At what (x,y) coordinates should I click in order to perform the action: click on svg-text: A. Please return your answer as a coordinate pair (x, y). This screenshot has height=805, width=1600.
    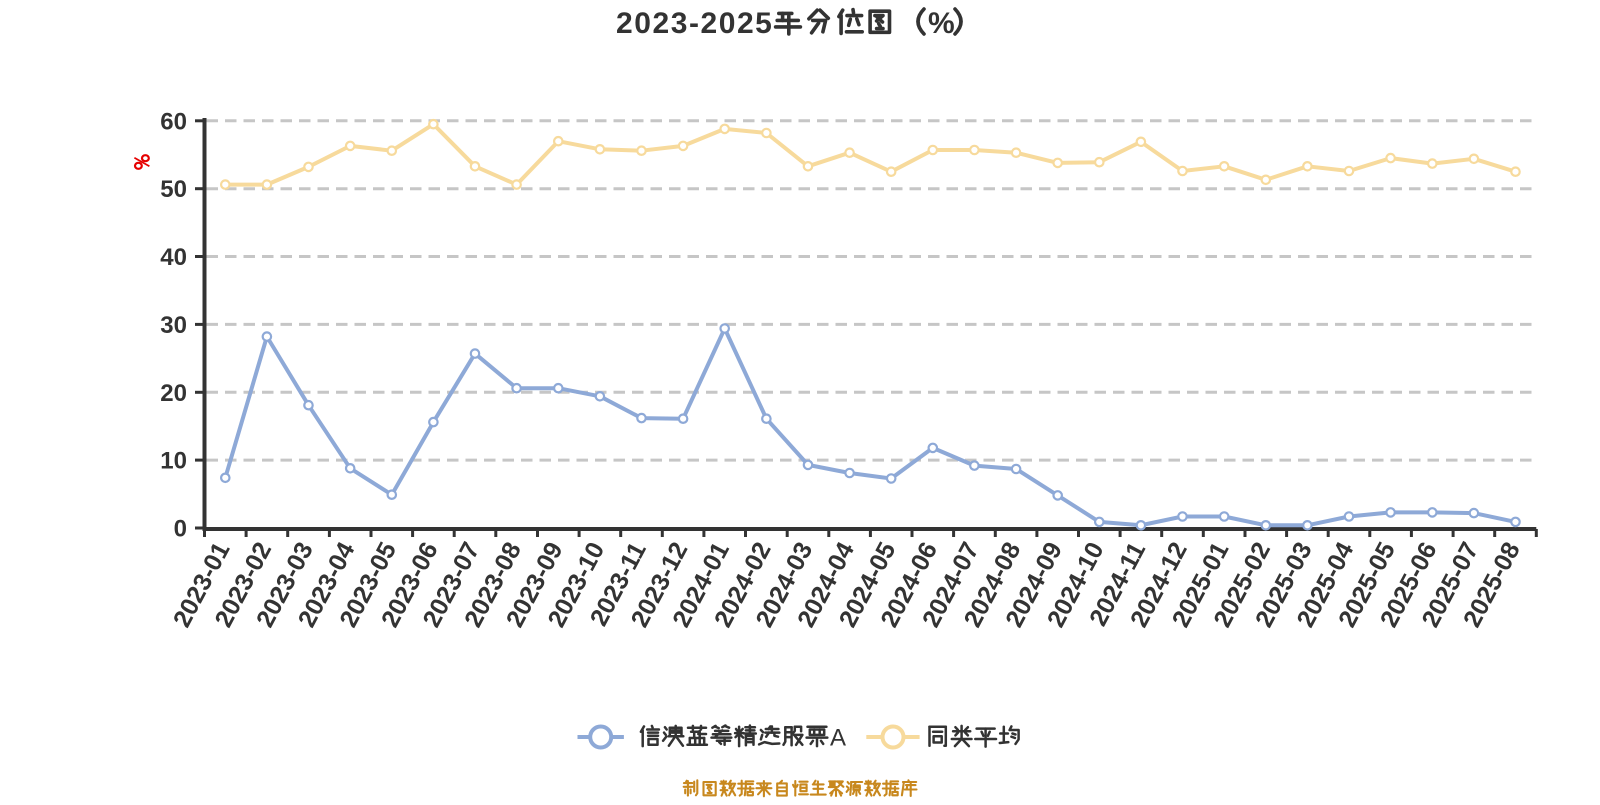
    Looking at the image, I should click on (838, 738).